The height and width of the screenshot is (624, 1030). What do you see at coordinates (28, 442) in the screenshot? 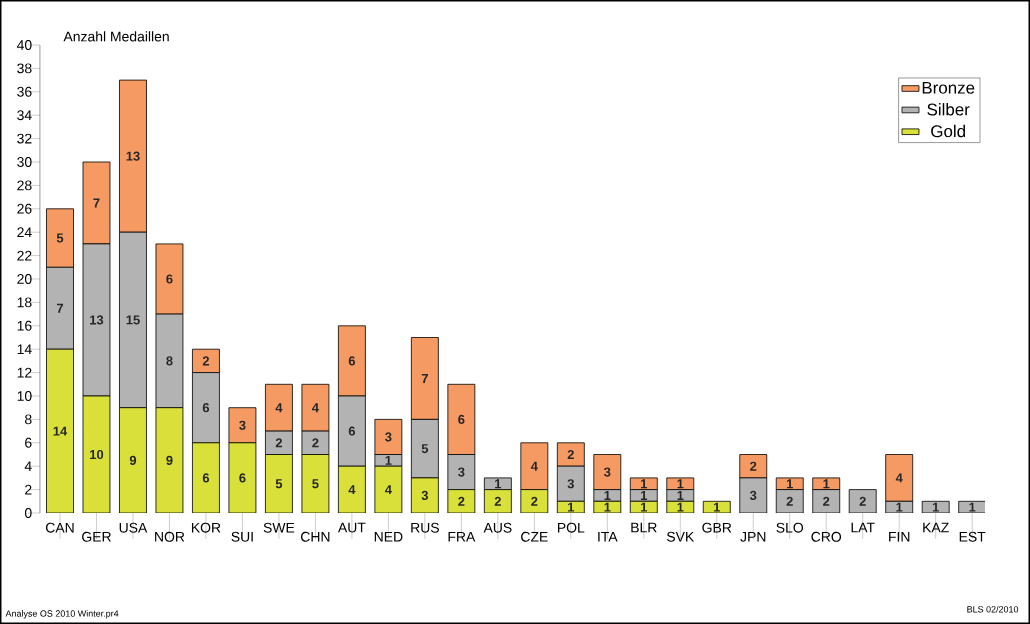
I see `y-tick-label: 6` at bounding box center [28, 442].